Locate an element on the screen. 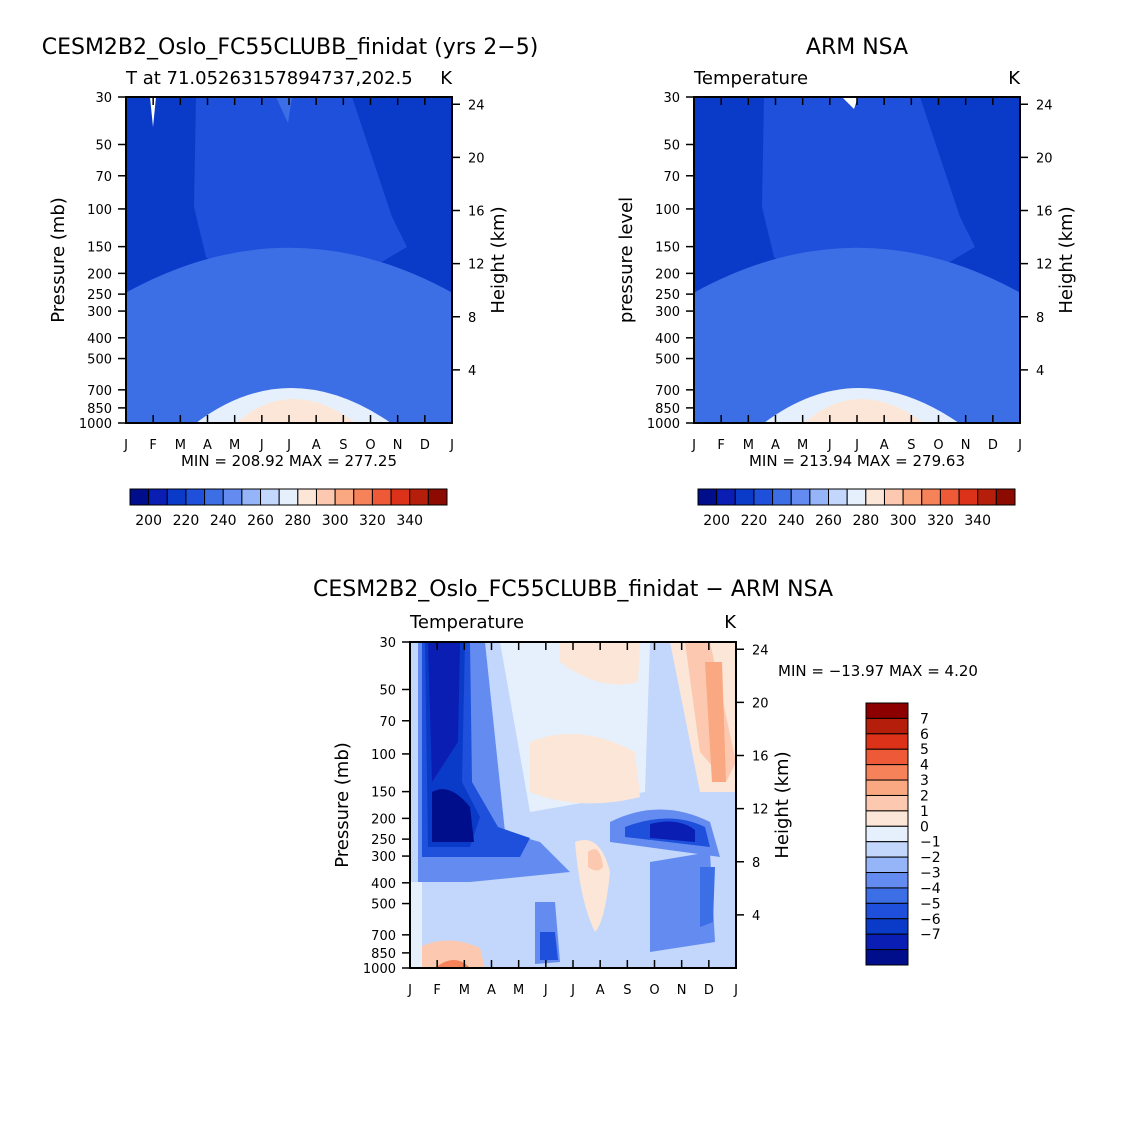  colorbar-label: −7 is located at coordinates (930, 935).